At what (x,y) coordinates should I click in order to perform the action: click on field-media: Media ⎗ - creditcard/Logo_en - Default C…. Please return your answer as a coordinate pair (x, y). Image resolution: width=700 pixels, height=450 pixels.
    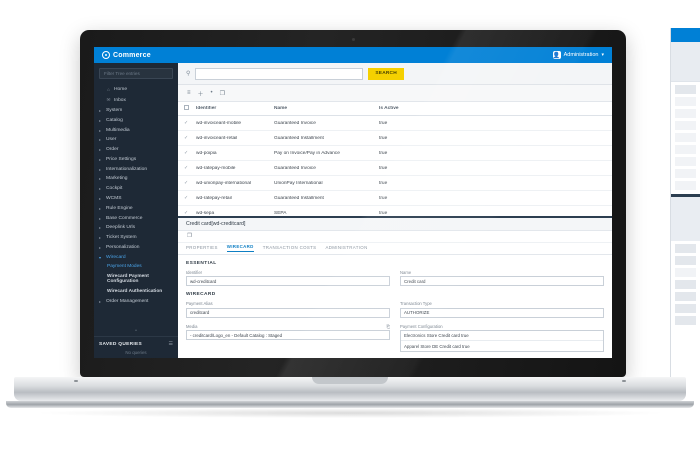
    Looking at the image, I should click on (288, 338).